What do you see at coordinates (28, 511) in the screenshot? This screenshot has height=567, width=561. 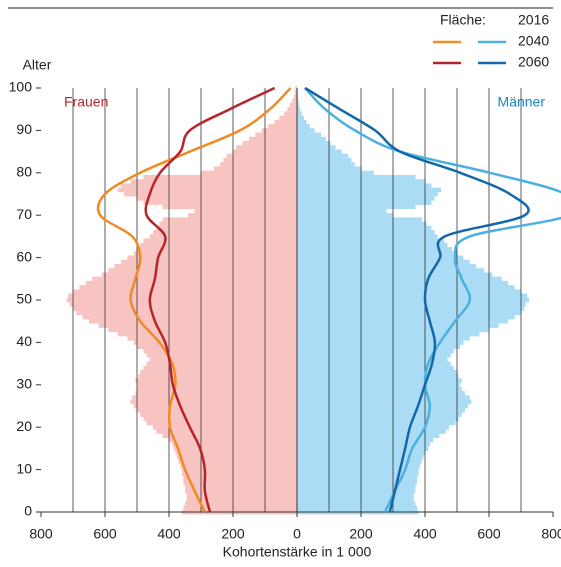 I see `y-tick-label: 0` at bounding box center [28, 511].